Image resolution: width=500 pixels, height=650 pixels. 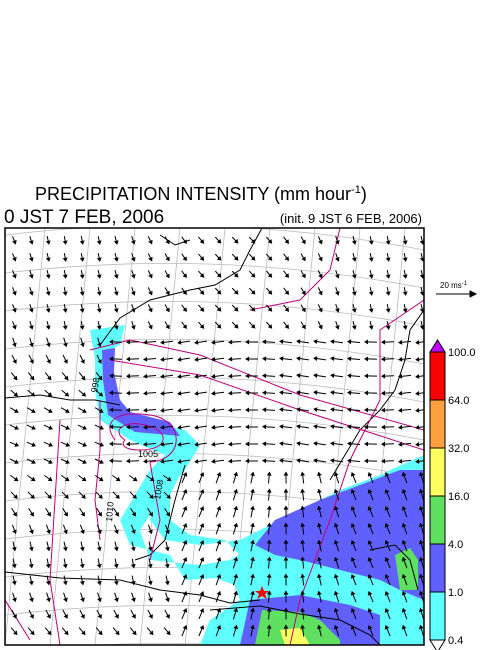 What do you see at coordinates (458, 401) in the screenshot?
I see `colorbar-label: 64.0` at bounding box center [458, 401].